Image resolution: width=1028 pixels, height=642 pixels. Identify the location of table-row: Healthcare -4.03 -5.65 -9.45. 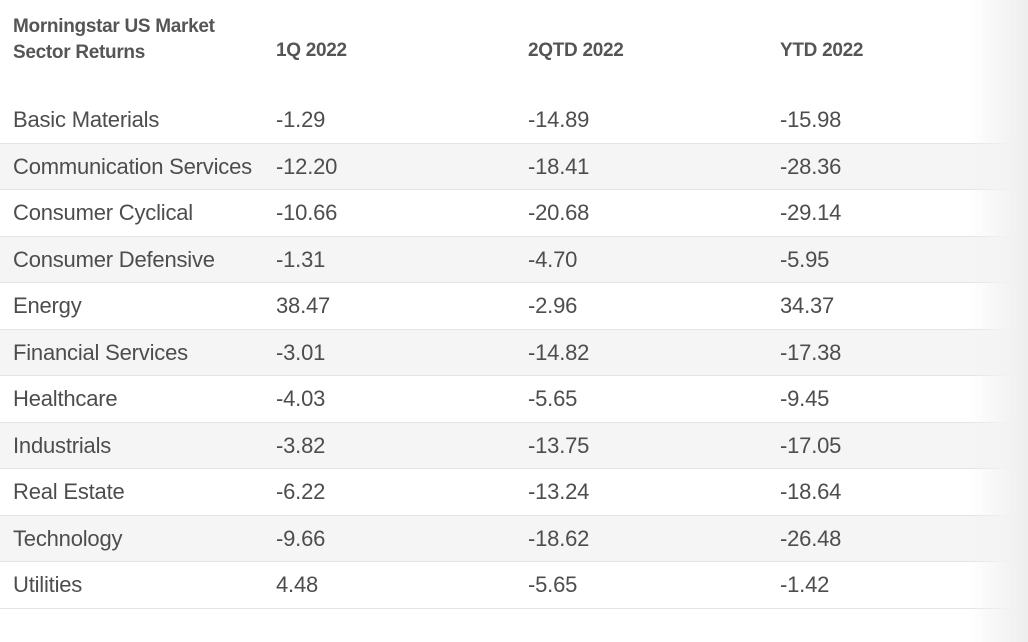
(510, 399).